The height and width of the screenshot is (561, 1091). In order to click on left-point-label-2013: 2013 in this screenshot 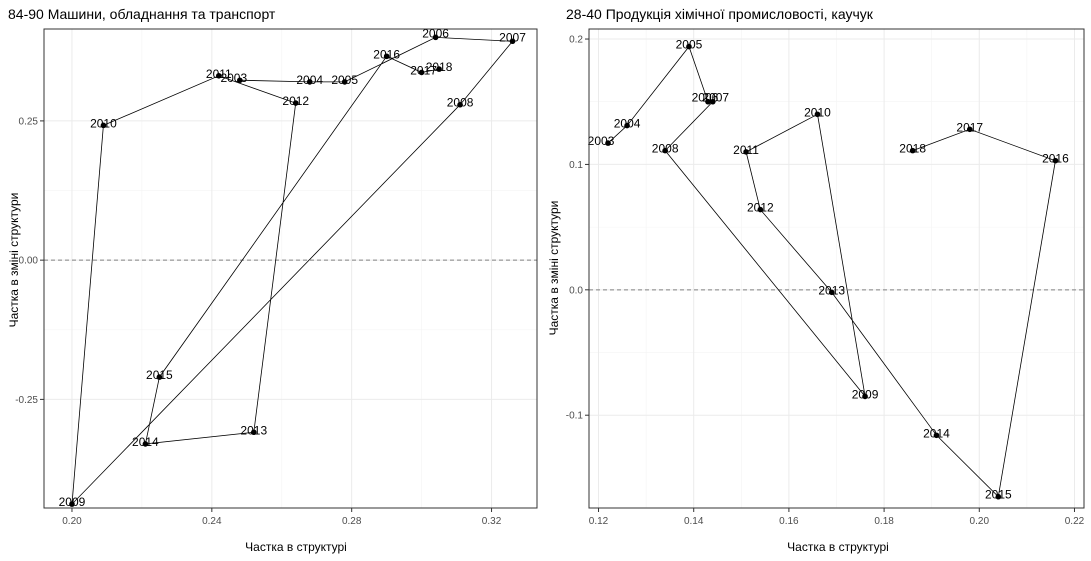, I will do `click(253, 430)`.